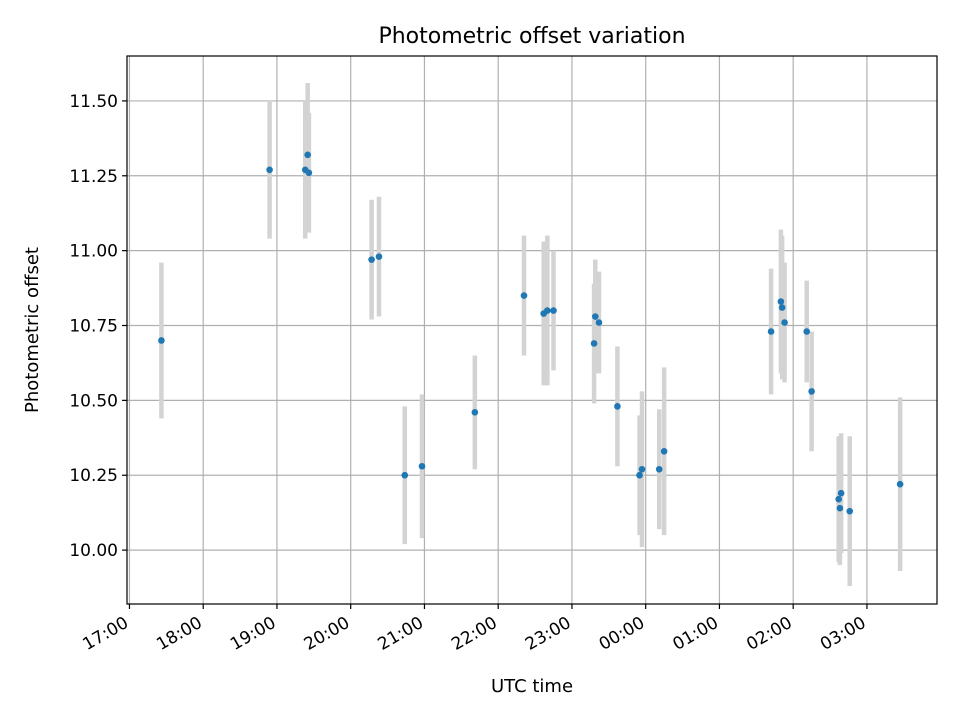 This screenshot has width=960, height=724. I want to click on y-tick-label: 10.50, so click(93, 401).